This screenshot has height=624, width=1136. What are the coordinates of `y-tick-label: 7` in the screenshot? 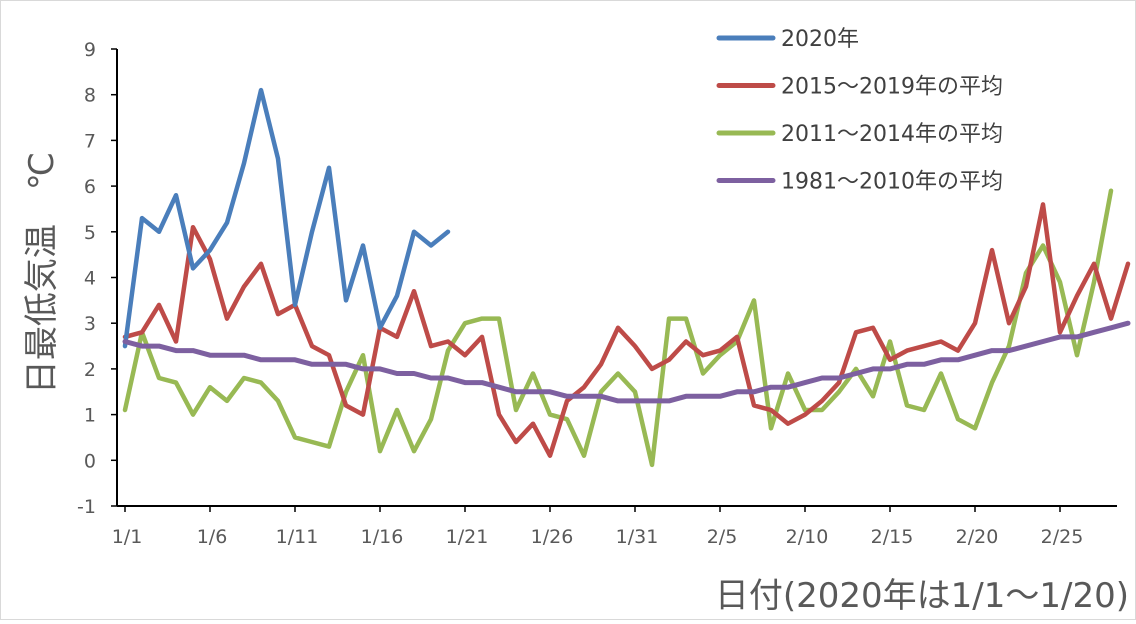 It's located at (90, 141).